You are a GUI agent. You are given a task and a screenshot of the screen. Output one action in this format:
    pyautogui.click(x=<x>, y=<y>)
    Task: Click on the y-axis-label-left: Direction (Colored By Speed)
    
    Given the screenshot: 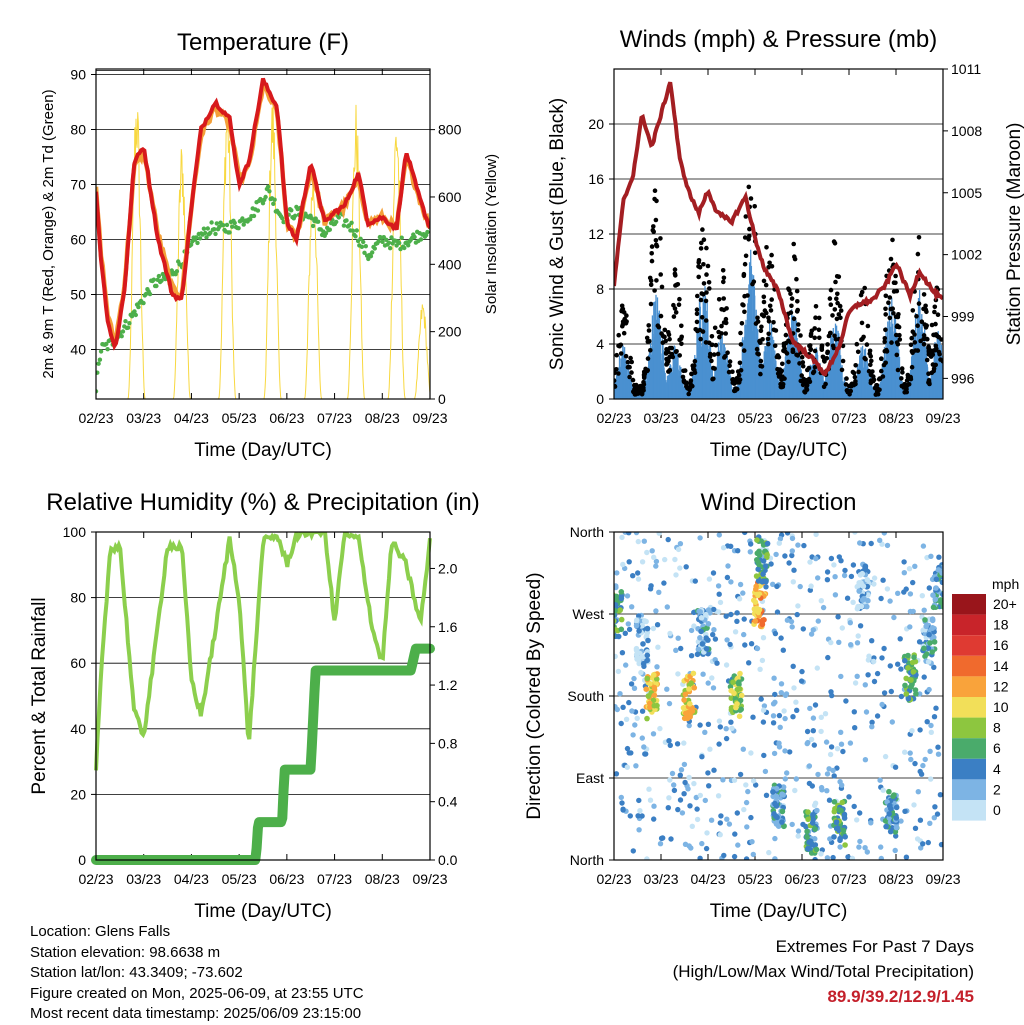 What is the action you would take?
    pyautogui.click(x=534, y=695)
    